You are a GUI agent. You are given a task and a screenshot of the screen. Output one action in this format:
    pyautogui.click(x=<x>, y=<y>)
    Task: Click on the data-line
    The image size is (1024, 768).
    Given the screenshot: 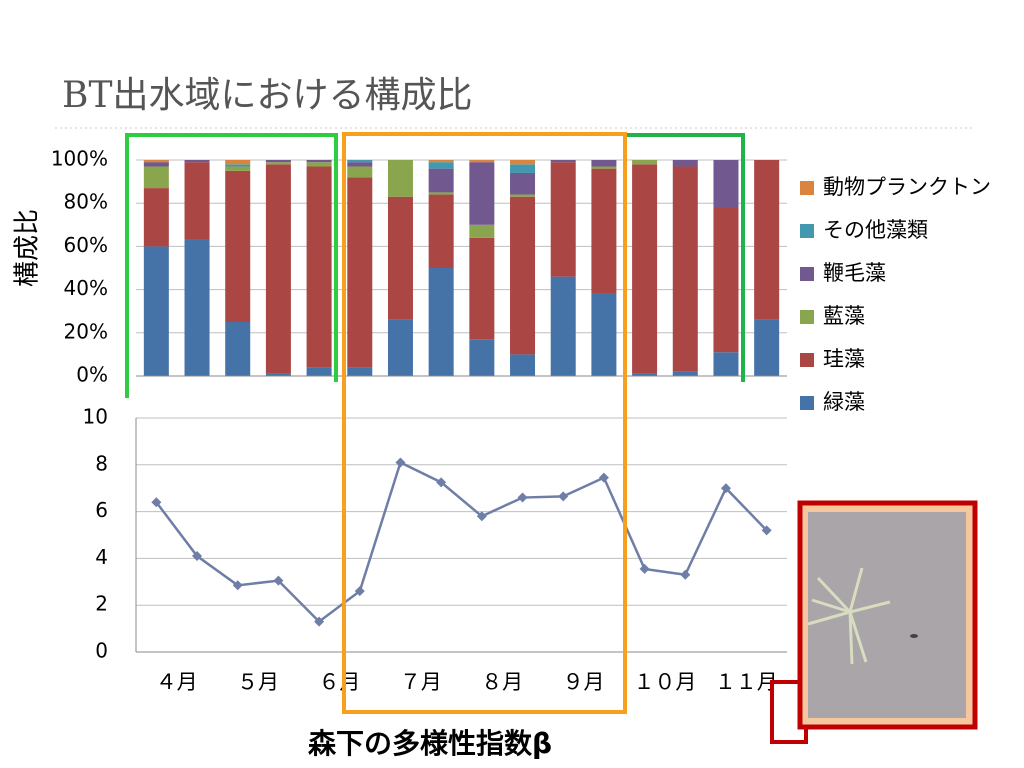 What is the action you would take?
    pyautogui.click(x=461, y=542)
    